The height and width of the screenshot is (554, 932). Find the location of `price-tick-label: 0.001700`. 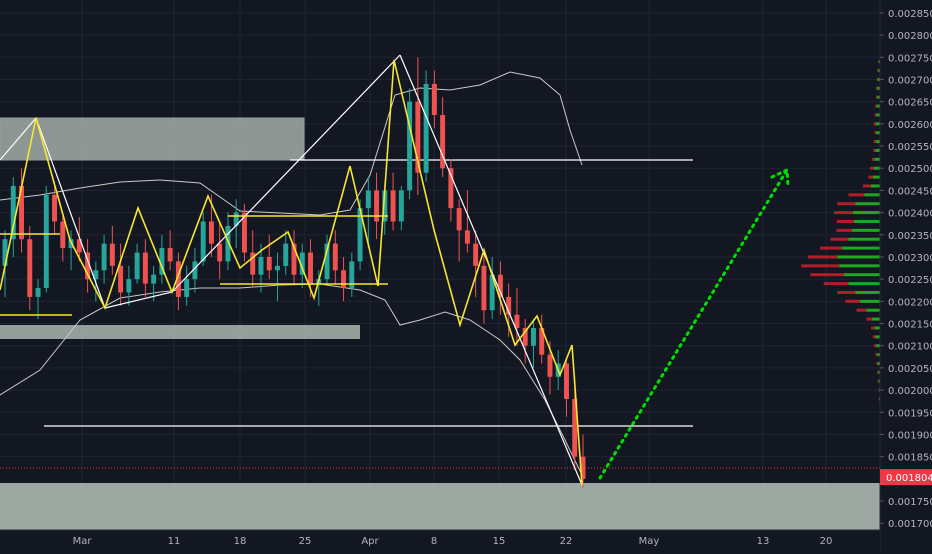

price-tick-label: 0.001700 is located at coordinates (910, 524).